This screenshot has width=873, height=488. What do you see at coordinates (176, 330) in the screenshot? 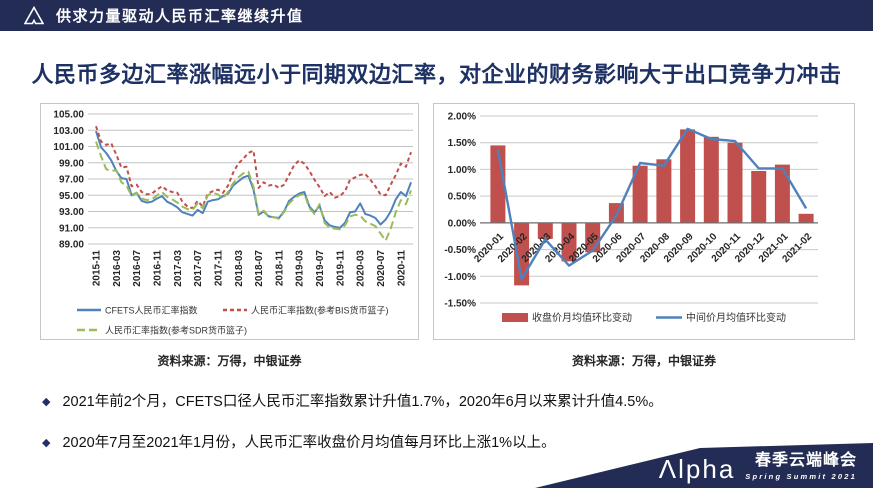
I see `svg-text: 人民币汇率指数(参考SDR货币篮子)` at bounding box center [176, 330].